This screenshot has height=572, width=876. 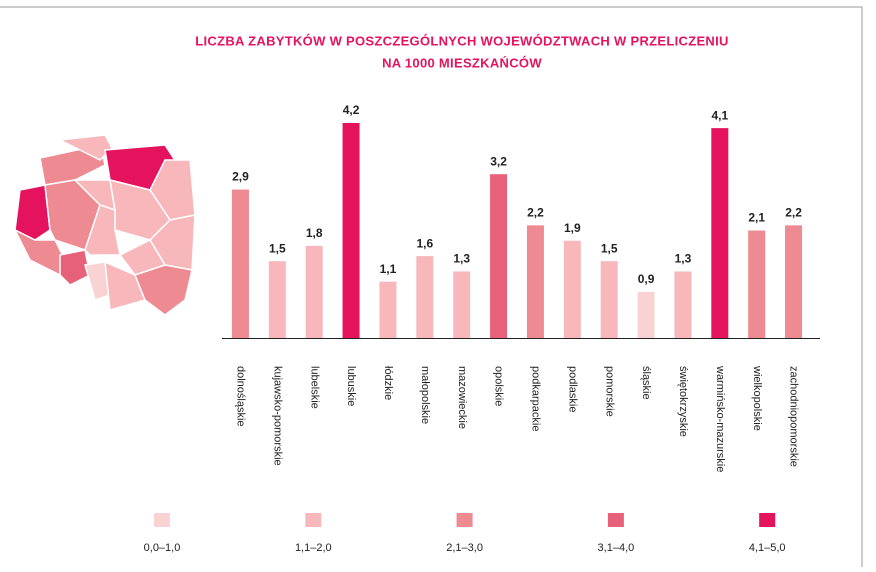 I want to click on value-label: 1,6, so click(x=424, y=243).